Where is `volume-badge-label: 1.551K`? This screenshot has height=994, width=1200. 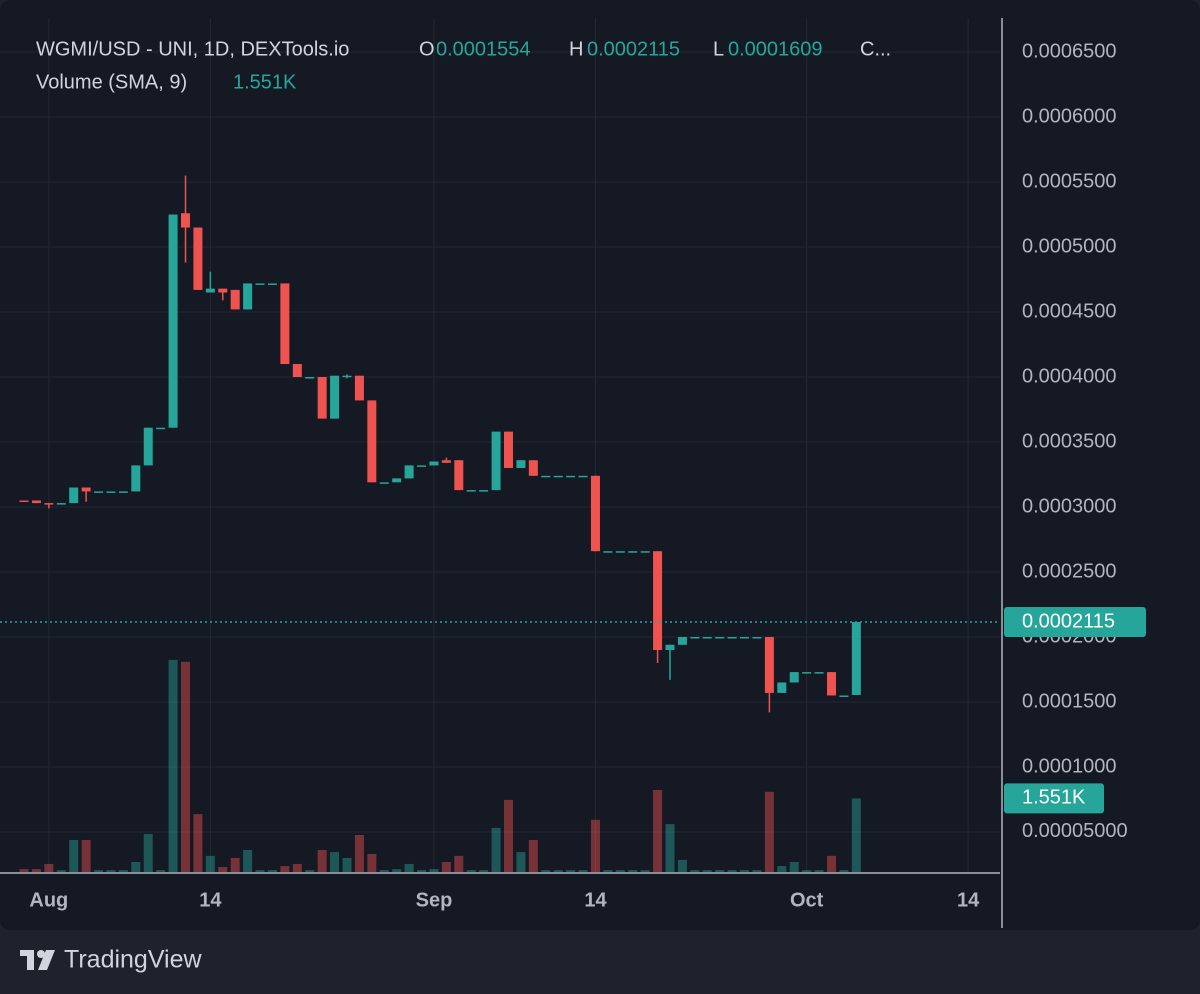
volume-badge-label: 1.551K is located at coordinates (1054, 798).